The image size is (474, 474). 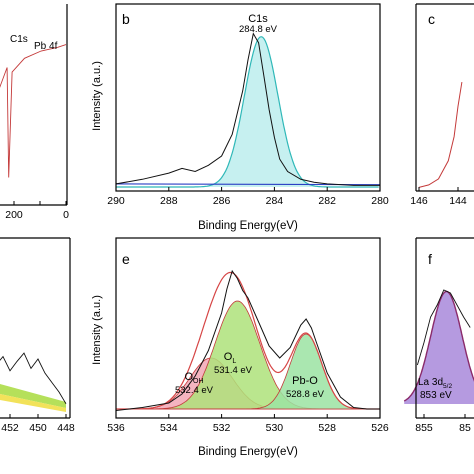 What do you see at coordinates (248, 197) in the screenshot?
I see `panel-b-ticks: 290 288 286 284 282 280` at bounding box center [248, 197].